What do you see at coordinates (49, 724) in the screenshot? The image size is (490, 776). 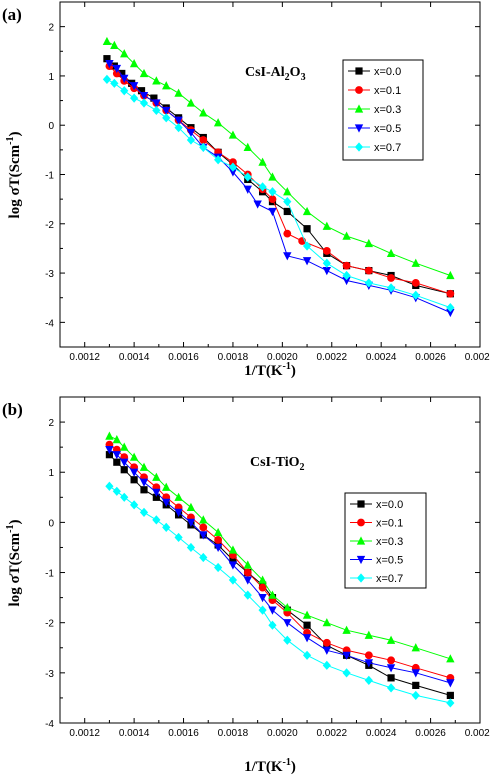 I see `y-tick-label: -4` at bounding box center [49, 724].